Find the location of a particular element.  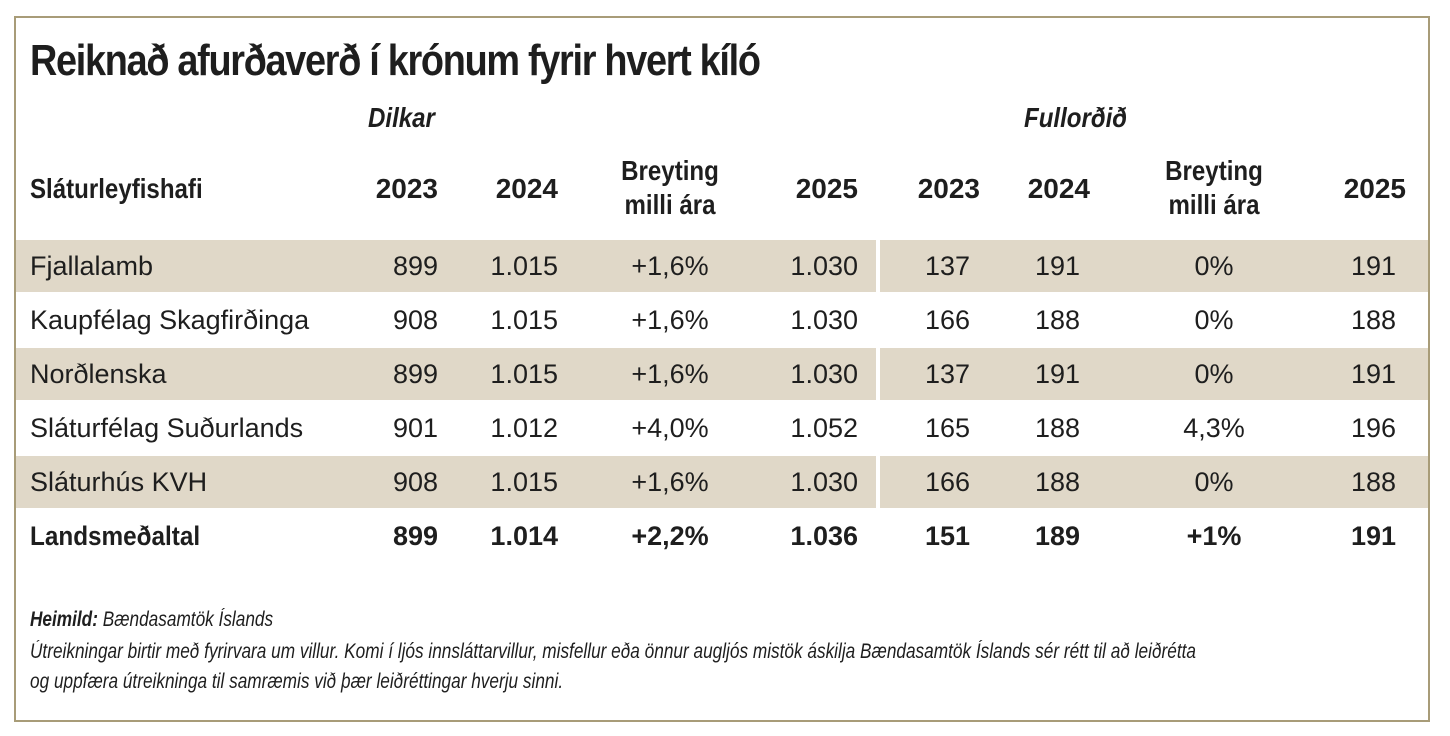

col-header-producer: Sláturleyfishafi is located at coordinates (116, 188).